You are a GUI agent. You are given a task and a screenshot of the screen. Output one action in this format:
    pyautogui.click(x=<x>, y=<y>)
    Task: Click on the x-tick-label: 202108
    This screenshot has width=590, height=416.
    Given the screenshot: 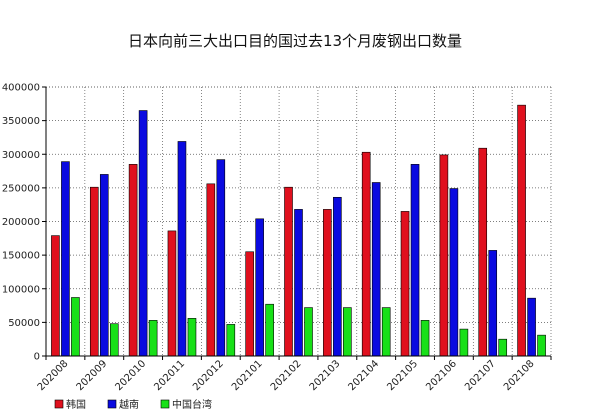 What is the action you would take?
    pyautogui.click(x=519, y=375)
    